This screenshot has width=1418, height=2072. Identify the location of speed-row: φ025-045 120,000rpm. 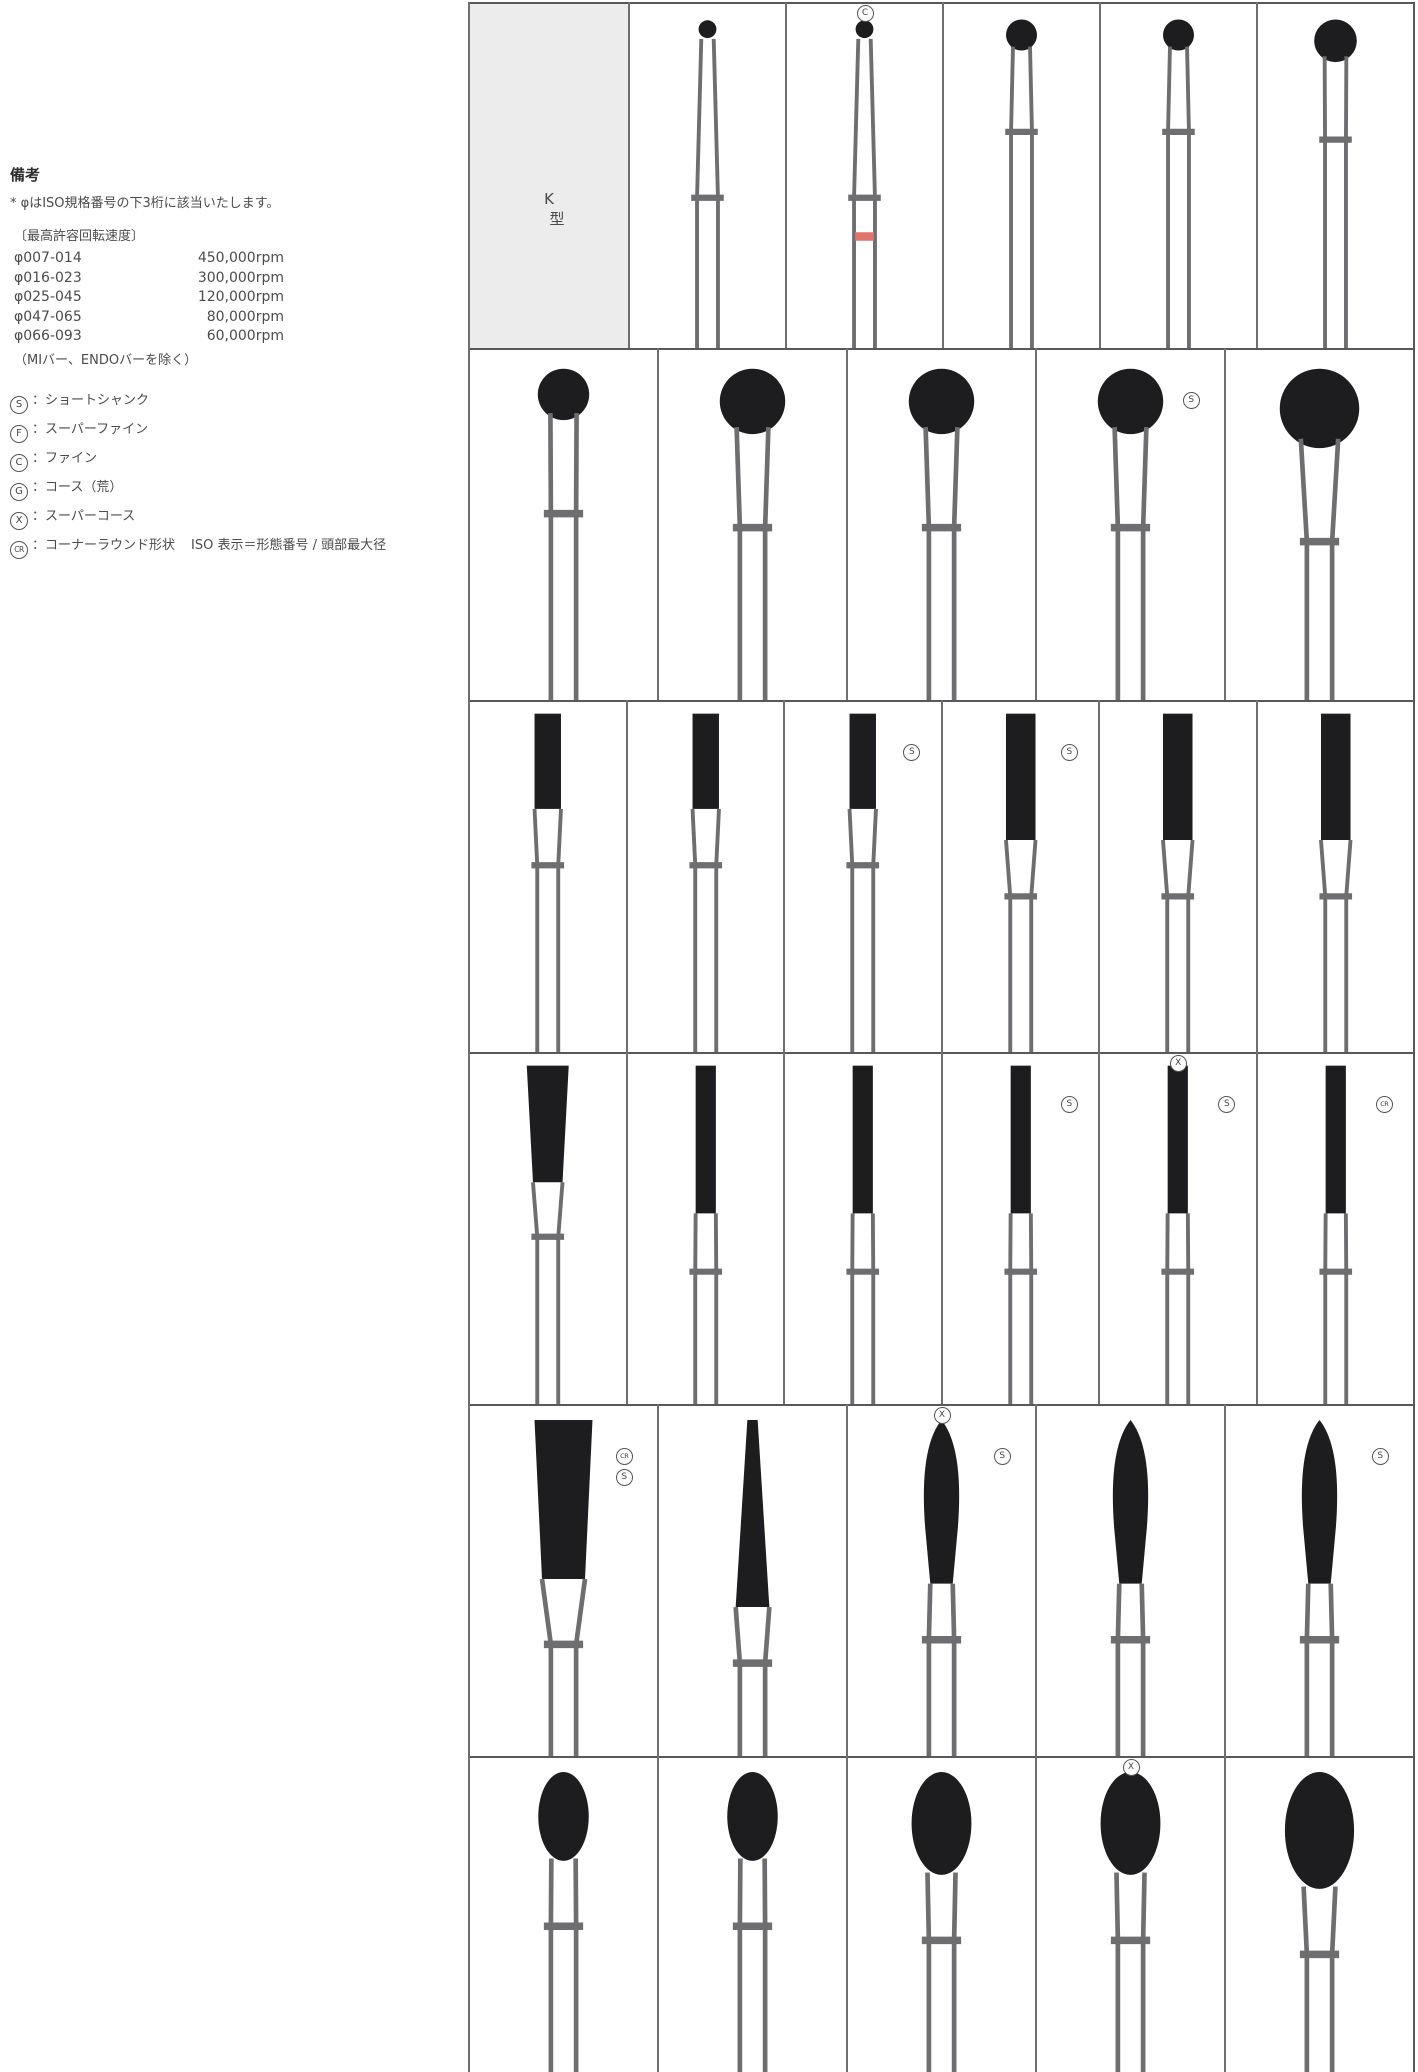
(149, 298).